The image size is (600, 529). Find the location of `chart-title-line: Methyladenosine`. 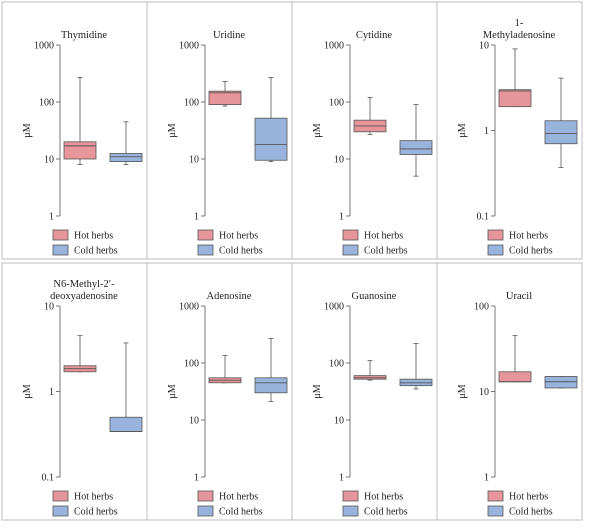

chart-title-line: Methyladenosine is located at coordinates (519, 35).